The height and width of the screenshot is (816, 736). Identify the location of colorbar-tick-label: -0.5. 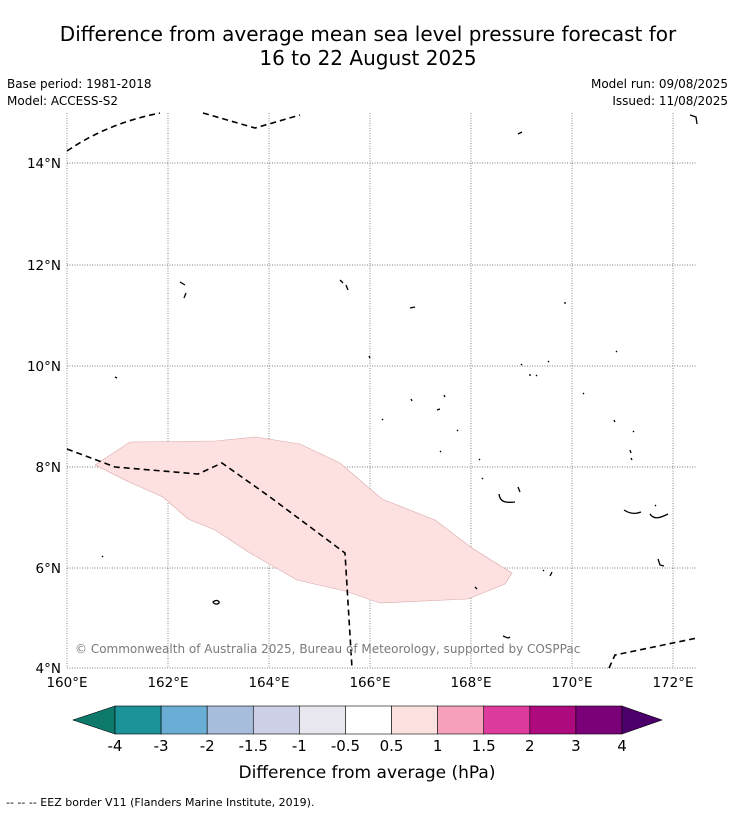
(345, 746).